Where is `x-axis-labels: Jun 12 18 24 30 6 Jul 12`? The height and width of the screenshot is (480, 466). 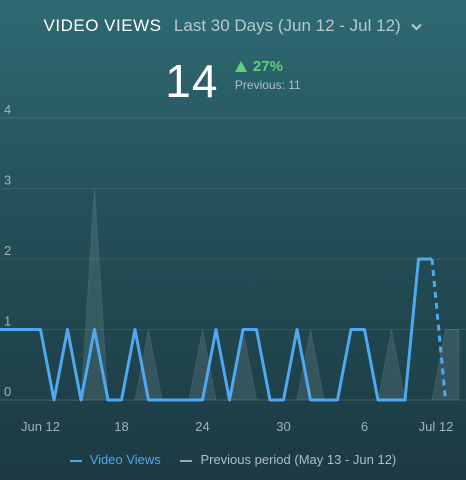 x-axis-labels: Jun 12 18 24 30 6 Jul 12 is located at coordinates (237, 426).